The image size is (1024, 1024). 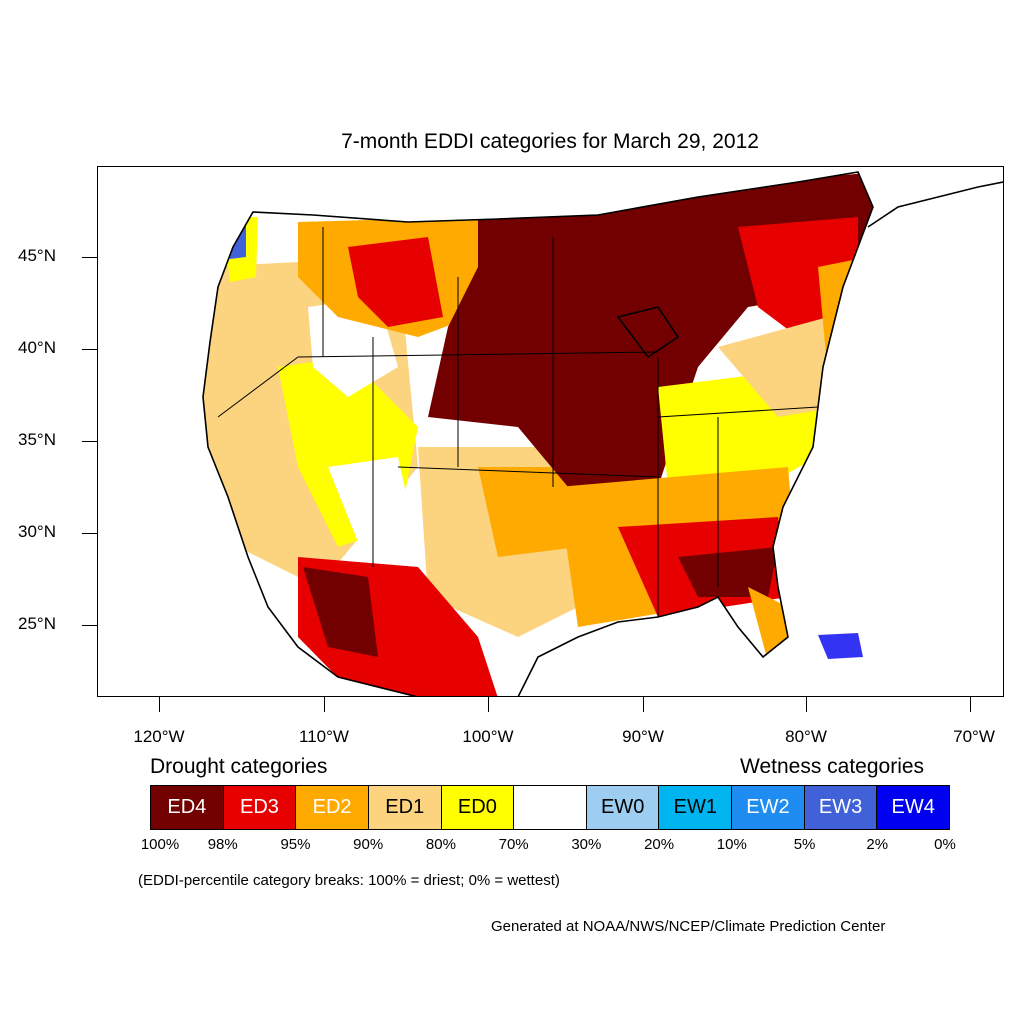 What do you see at coordinates (841, 807) in the screenshot?
I see `legend-ew3: EW3` at bounding box center [841, 807].